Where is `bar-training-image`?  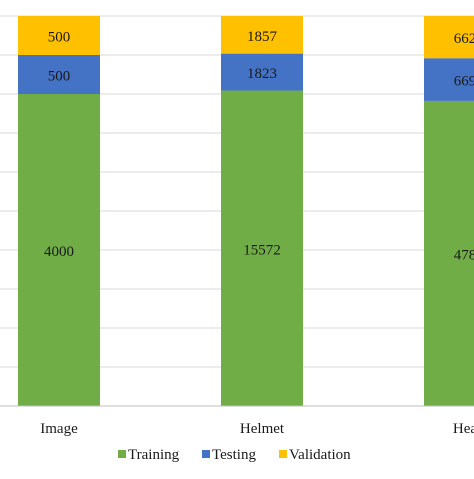
bar-training-image is located at coordinates (59, 250).